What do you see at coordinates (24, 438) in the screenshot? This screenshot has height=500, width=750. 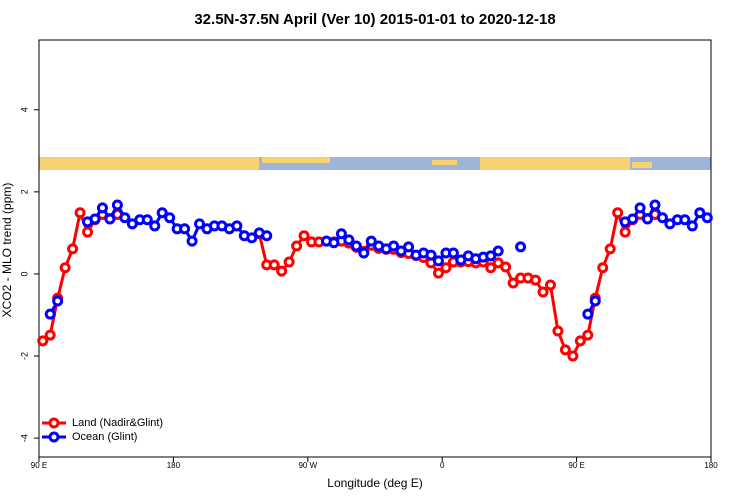 I see `y-tick-label: -4` at bounding box center [24, 438].